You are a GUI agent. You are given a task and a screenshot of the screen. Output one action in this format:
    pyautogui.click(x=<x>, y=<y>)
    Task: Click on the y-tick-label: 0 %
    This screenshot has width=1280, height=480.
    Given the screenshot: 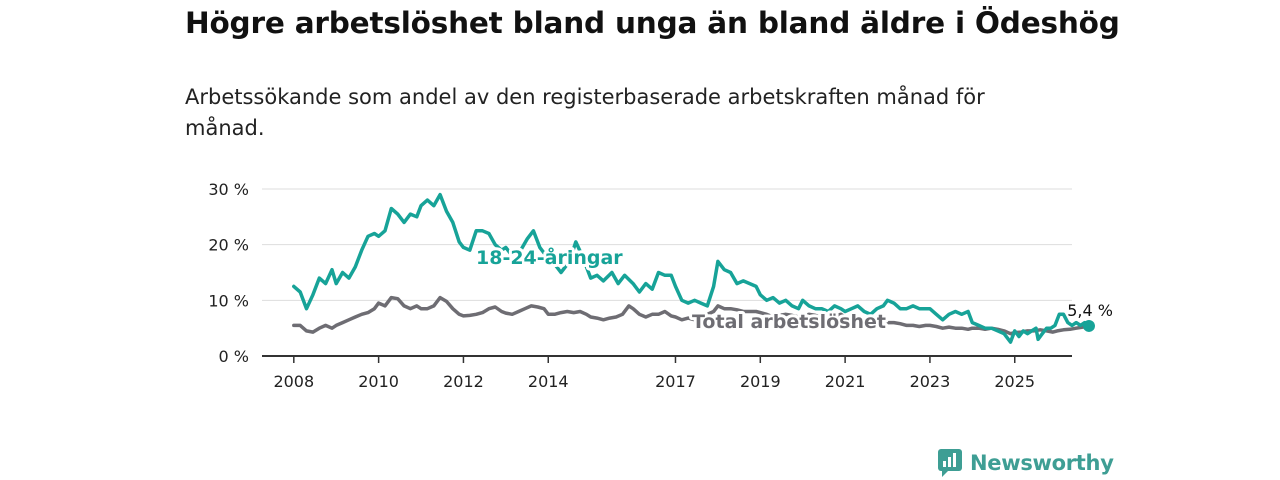 What is the action you would take?
    pyautogui.click(x=234, y=356)
    